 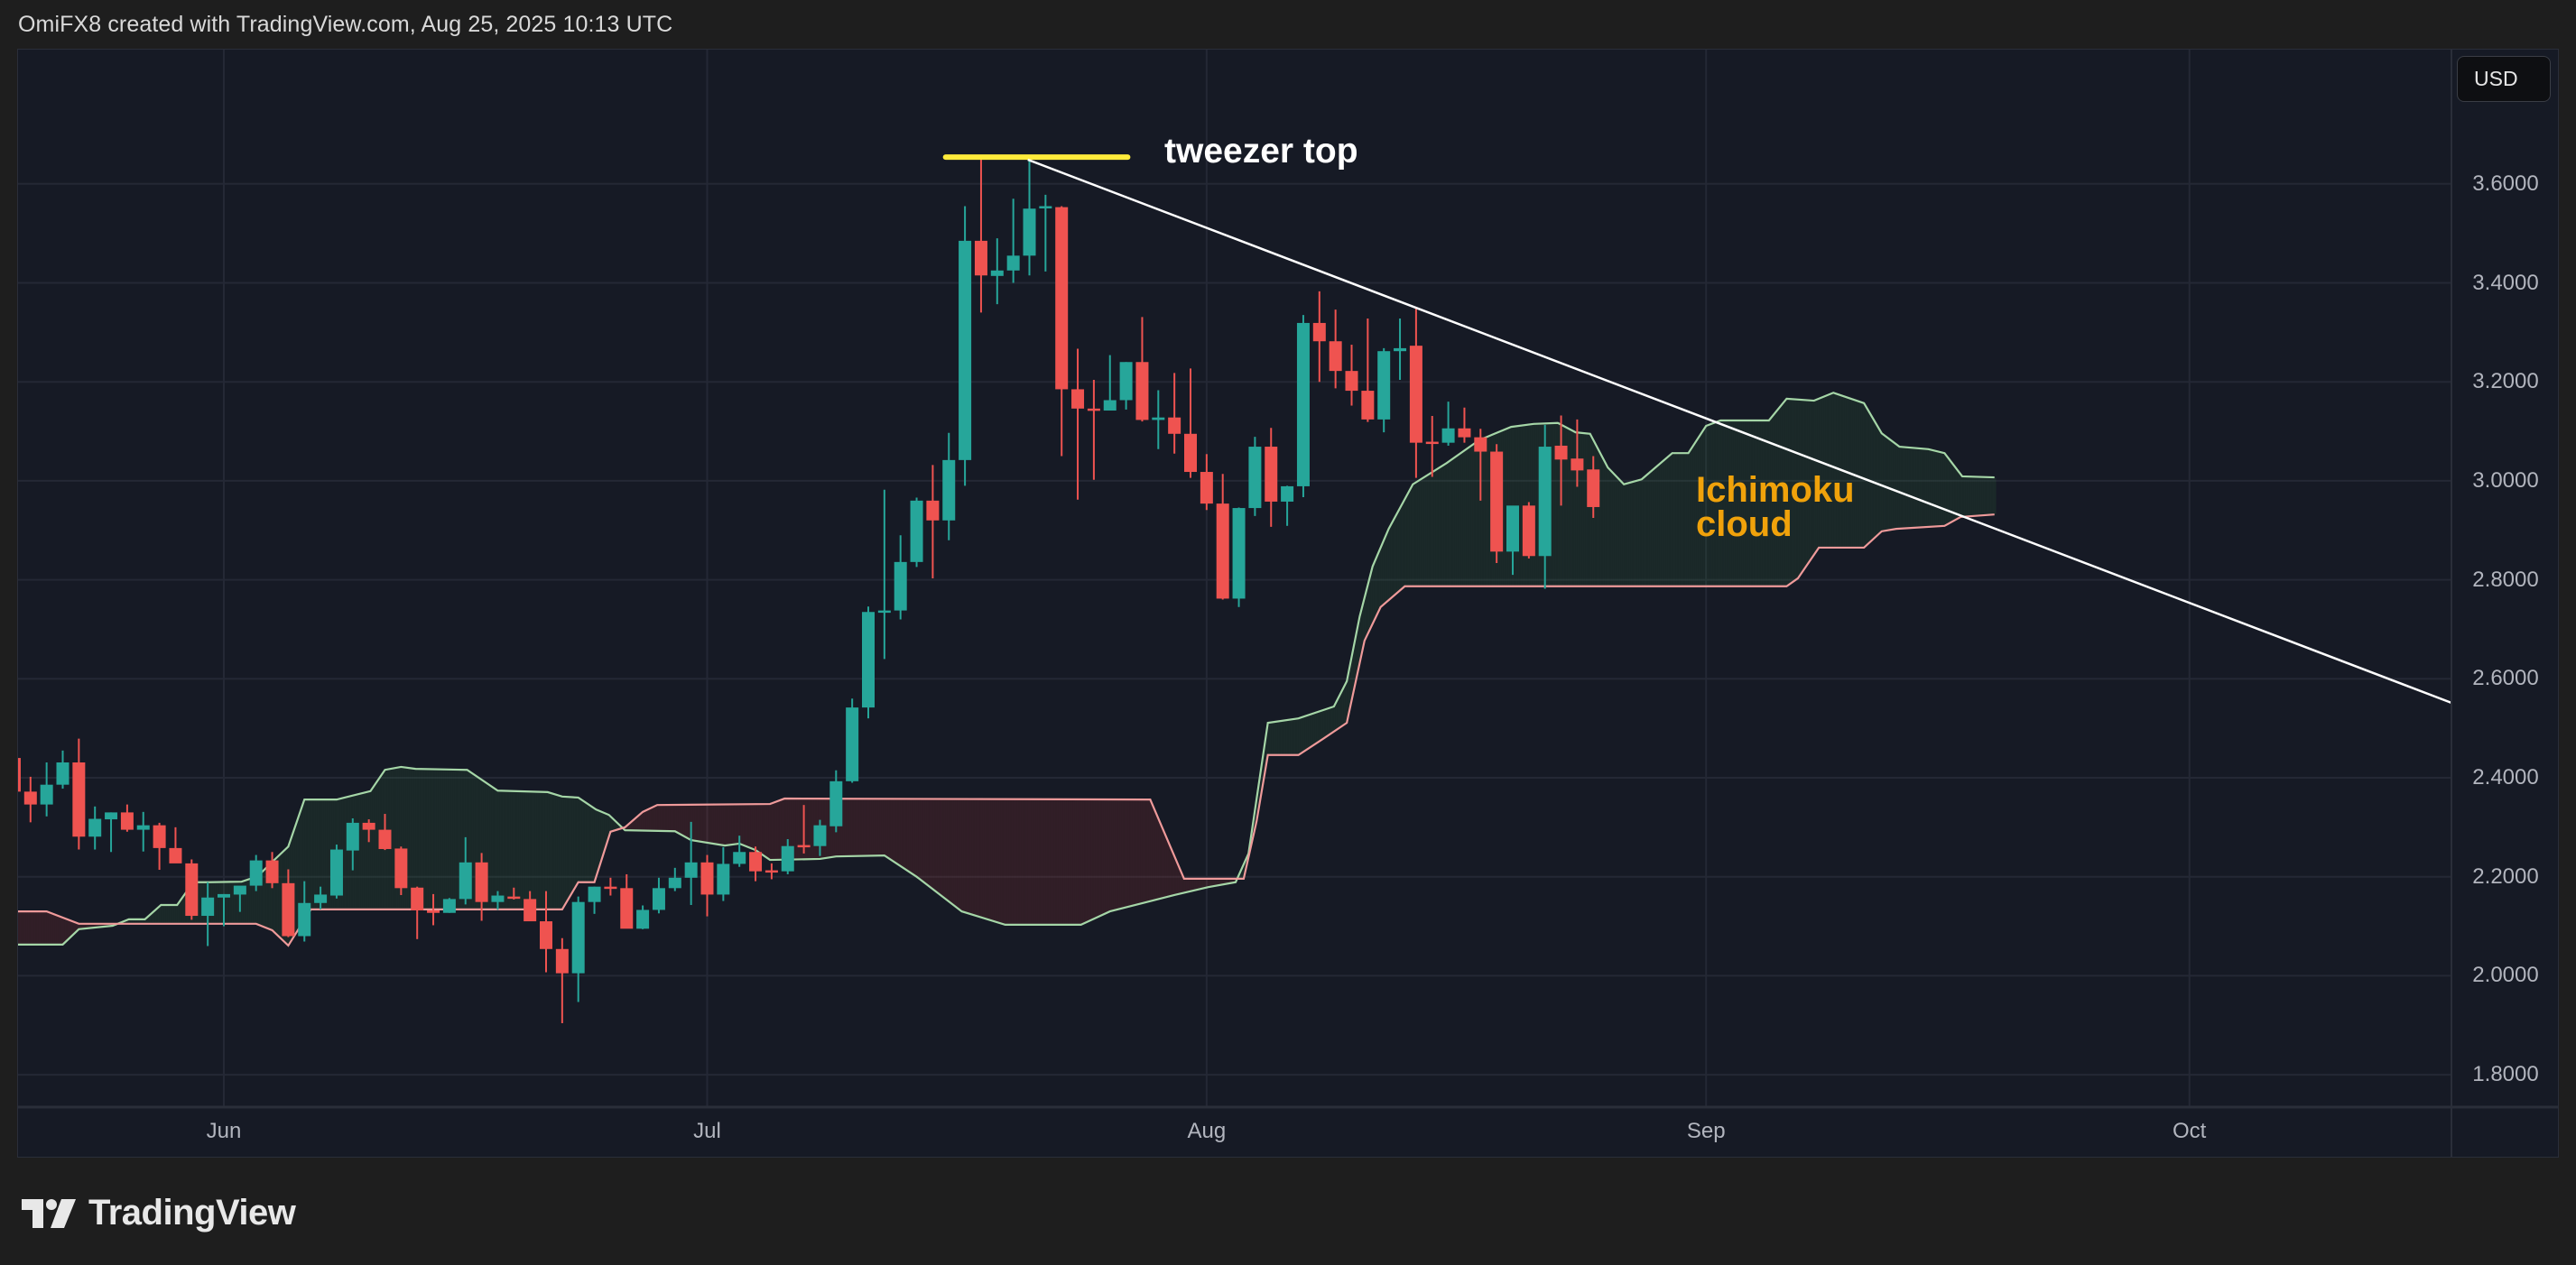 What do you see at coordinates (1775, 507) in the screenshot?
I see `ichimoku-cloud-annotation: Ichimoku cloud` at bounding box center [1775, 507].